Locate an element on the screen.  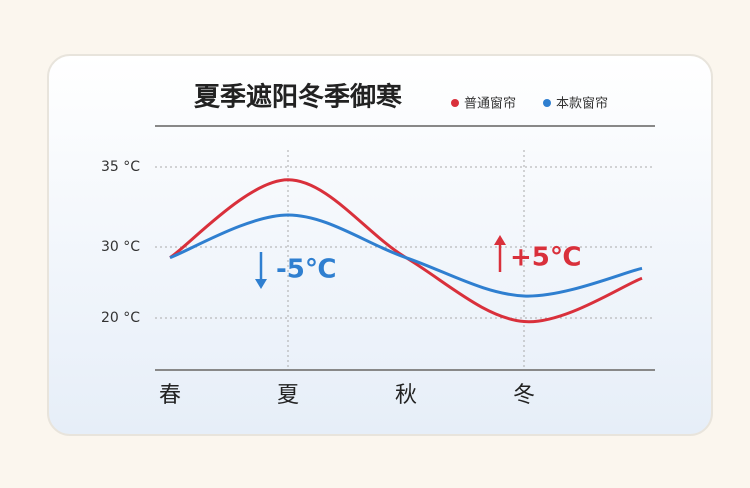
legend-label: 本款窗帘 is located at coordinates (582, 104).